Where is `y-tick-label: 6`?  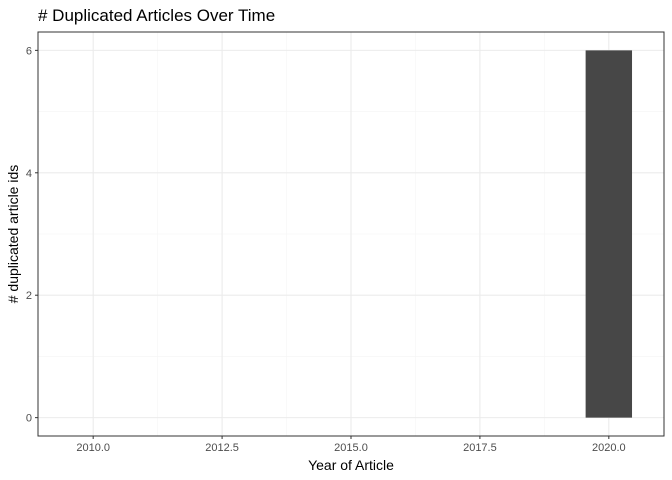 y-tick-label: 6 is located at coordinates (29, 51).